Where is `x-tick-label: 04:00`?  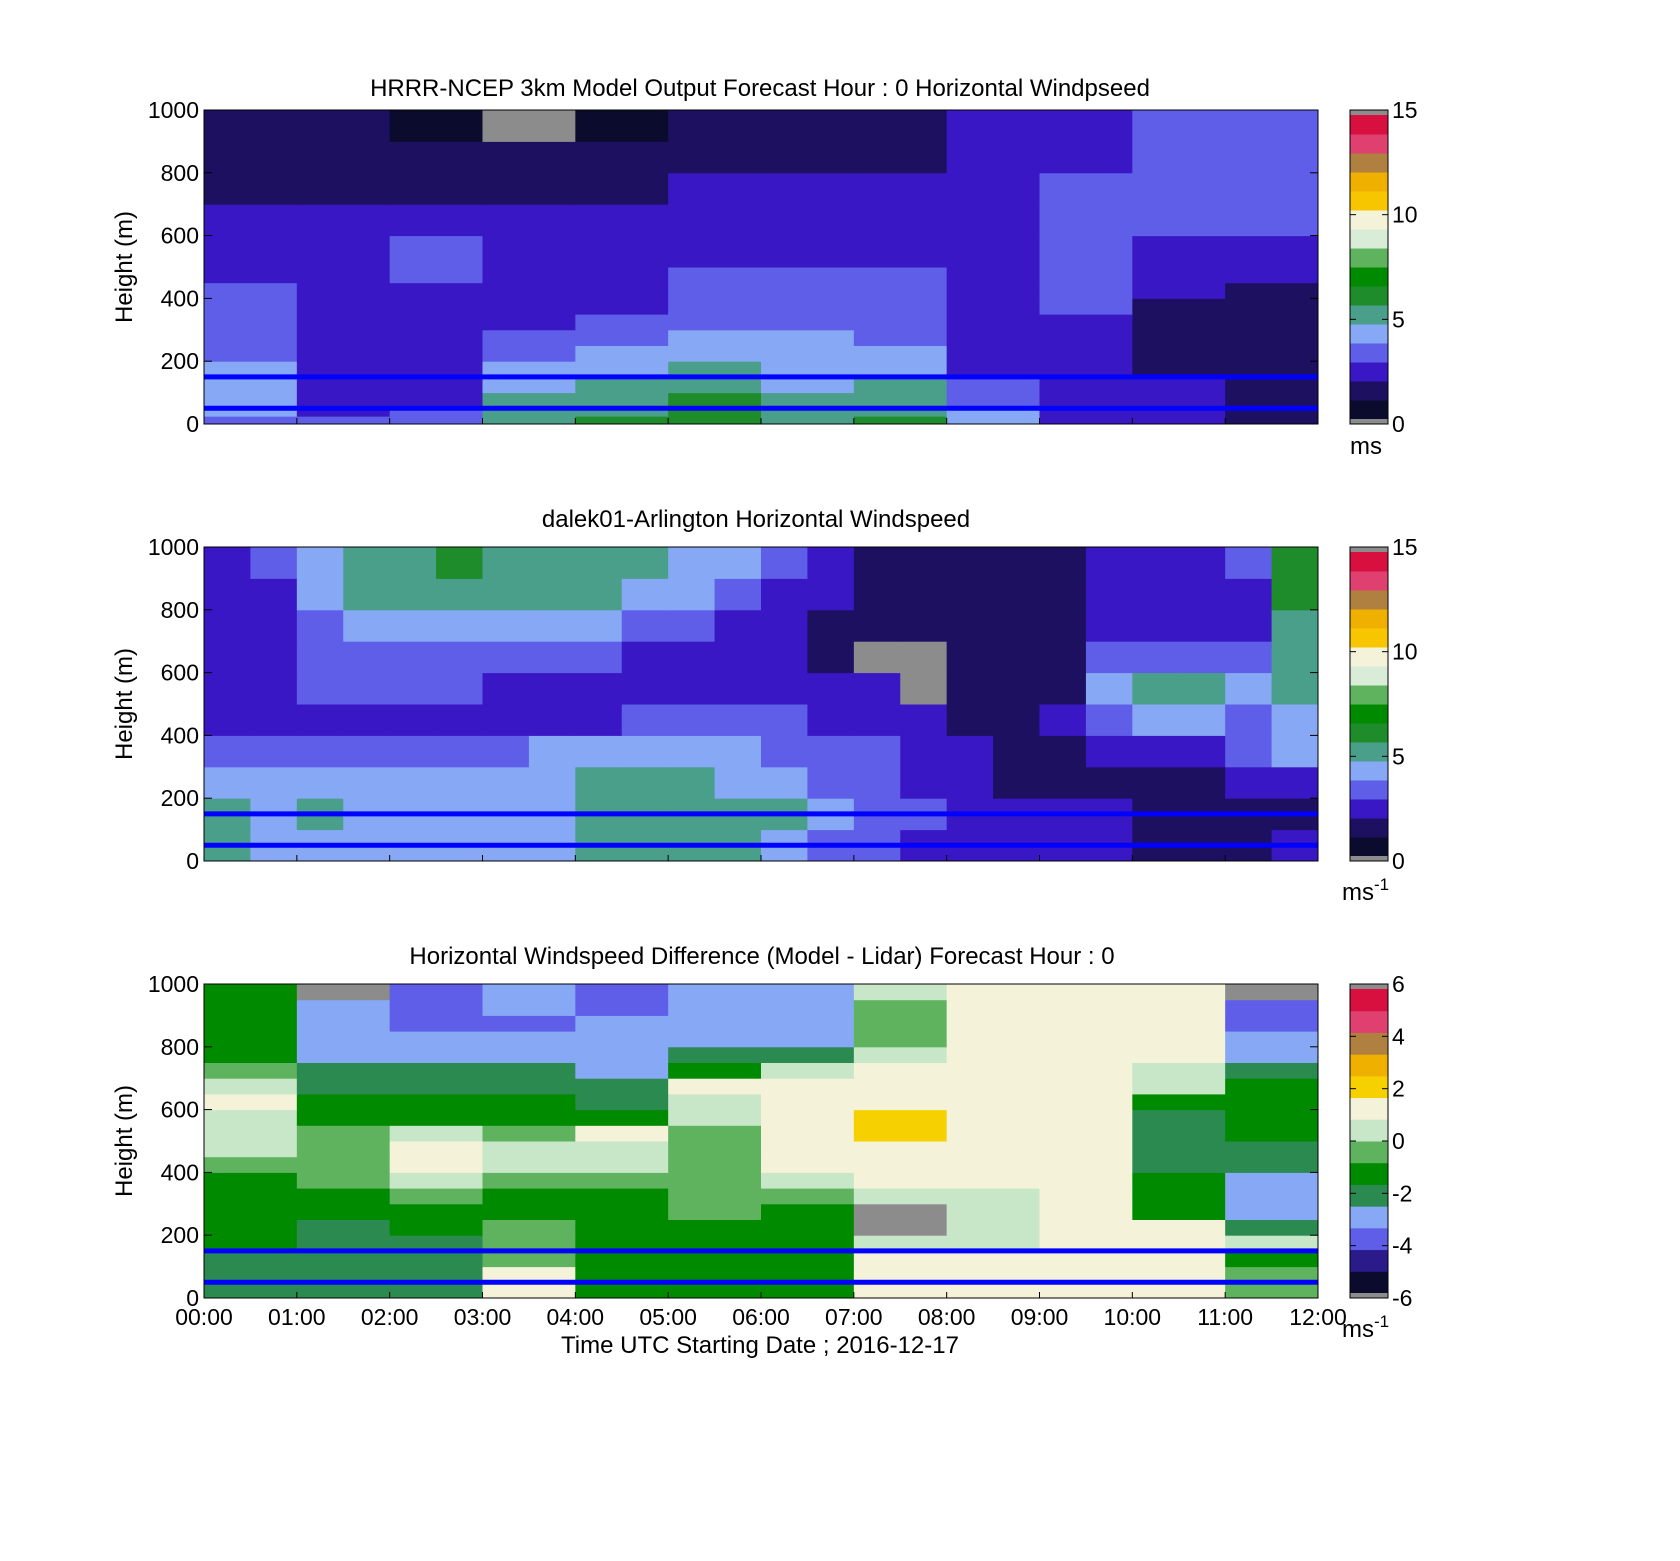 x-tick-label: 04:00 is located at coordinates (576, 1317).